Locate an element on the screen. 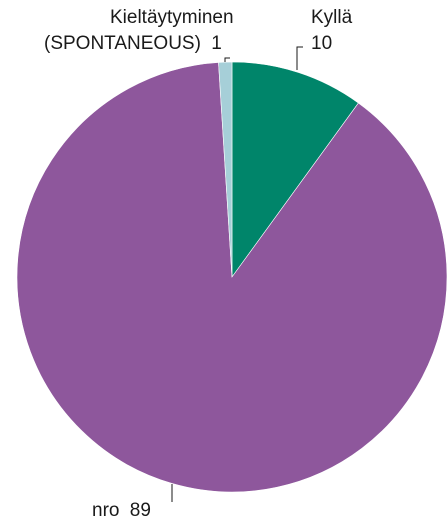 The height and width of the screenshot is (522, 447). leader-kieltaytyminen is located at coordinates (227, 59).